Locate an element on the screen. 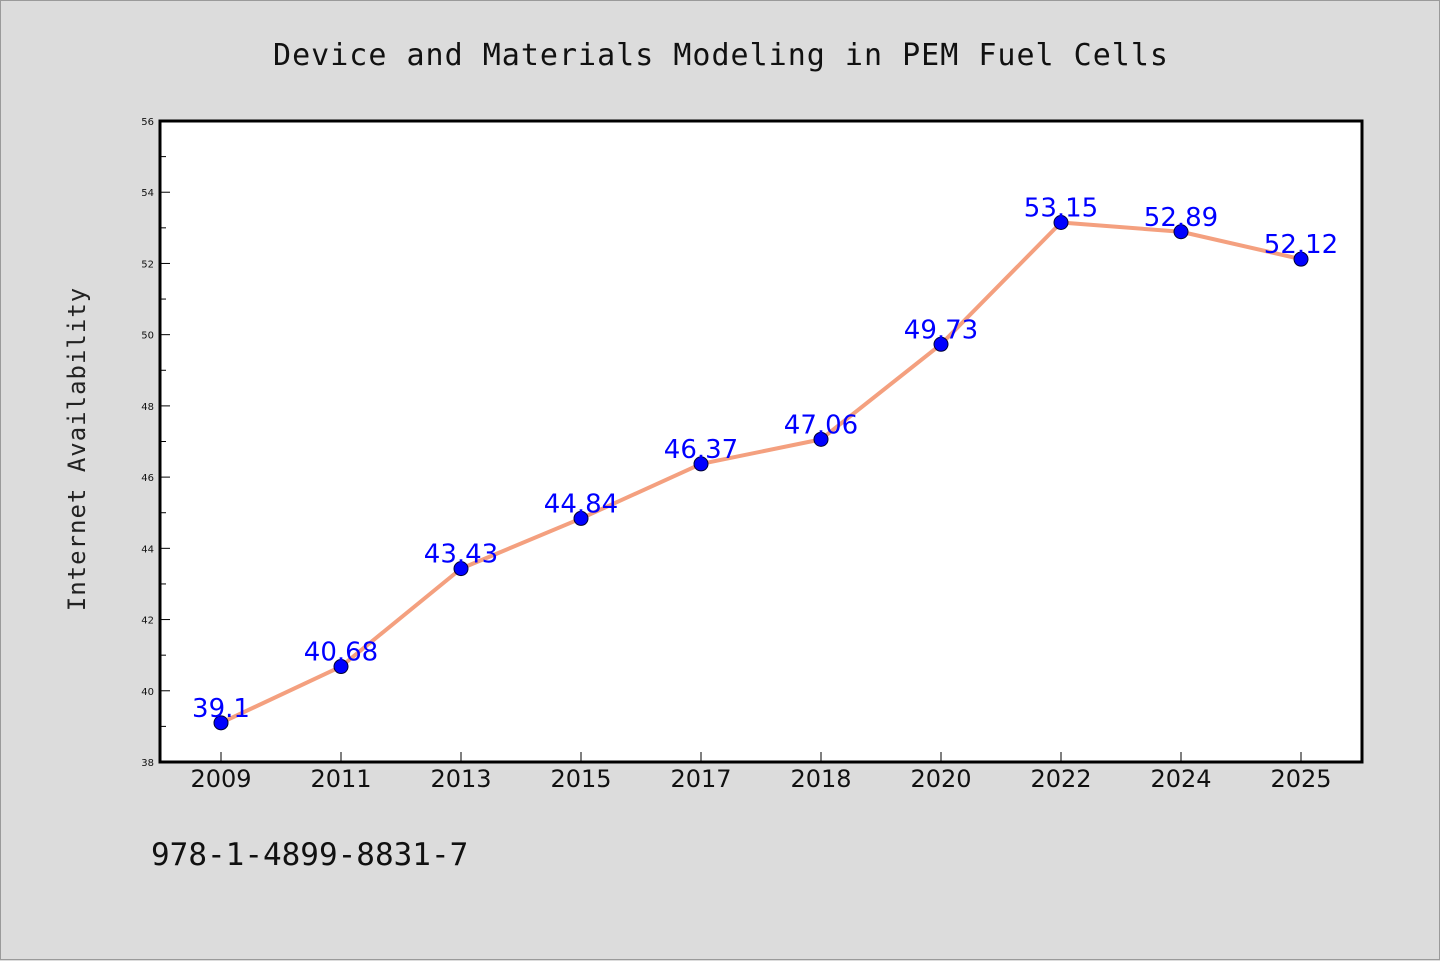  x-tick-label: 2018 is located at coordinates (820, 779).